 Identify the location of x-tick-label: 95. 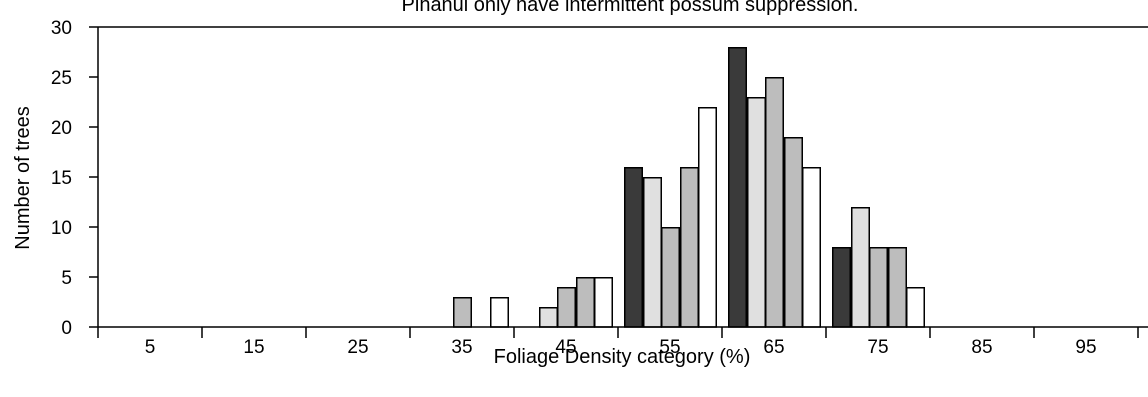
(1085, 347).